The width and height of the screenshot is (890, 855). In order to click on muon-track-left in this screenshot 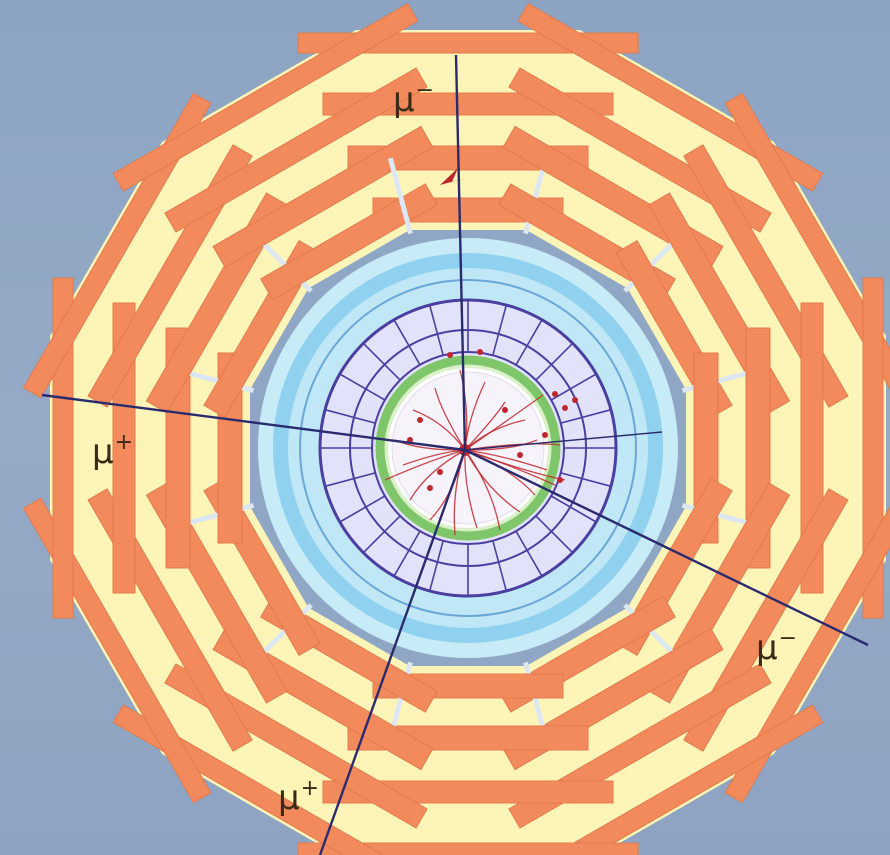, I will do `click(253, 422)`.